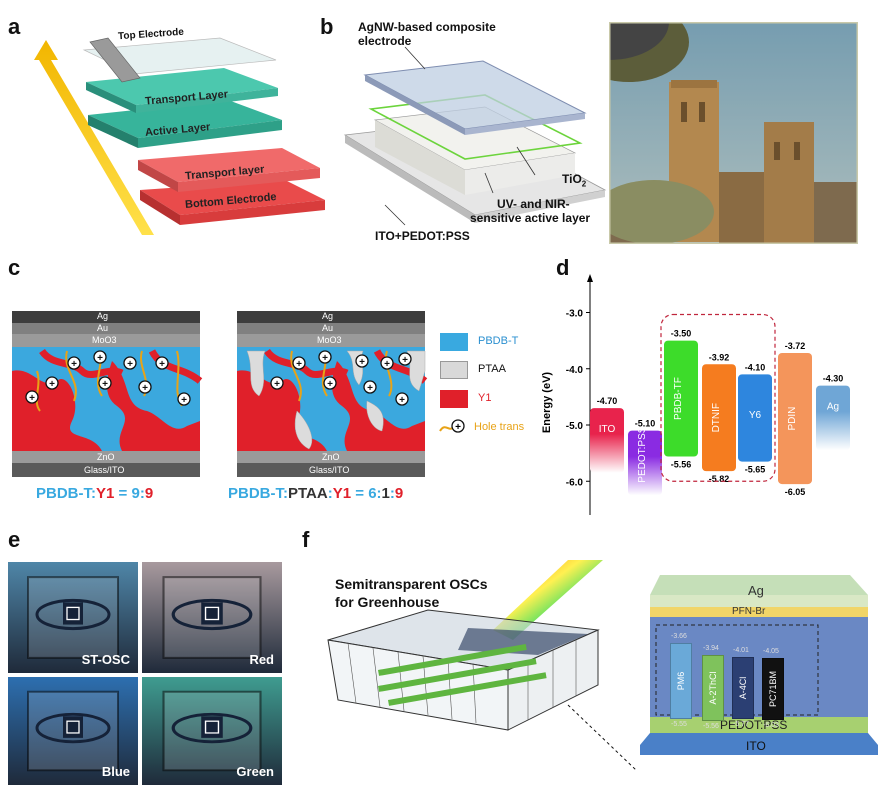  I want to click on legend-swatch-ptaa, so click(454, 370).